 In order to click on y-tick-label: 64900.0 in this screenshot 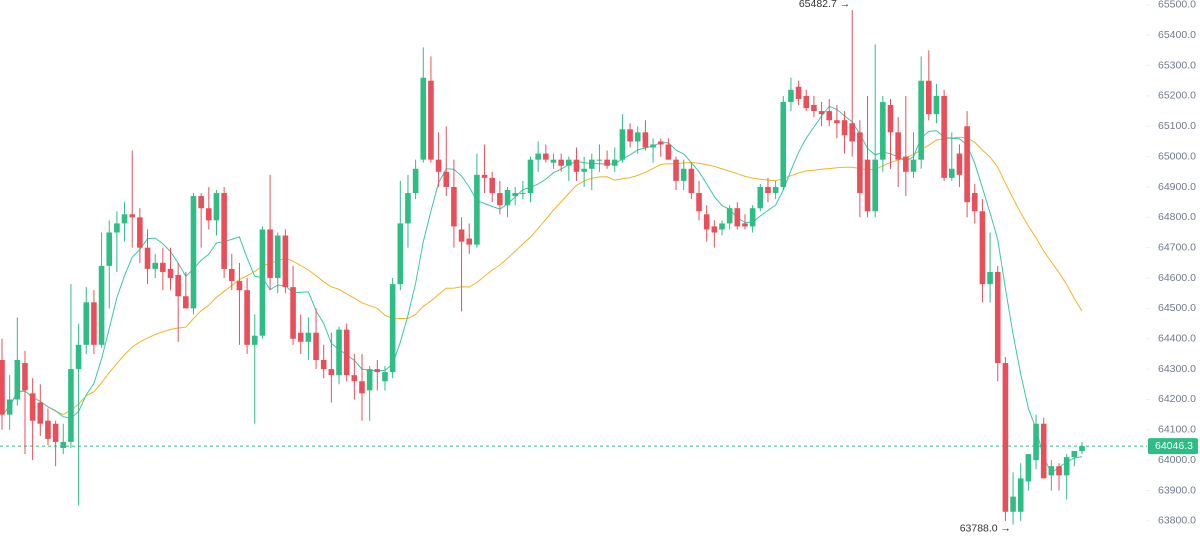, I will do `click(1177, 187)`.